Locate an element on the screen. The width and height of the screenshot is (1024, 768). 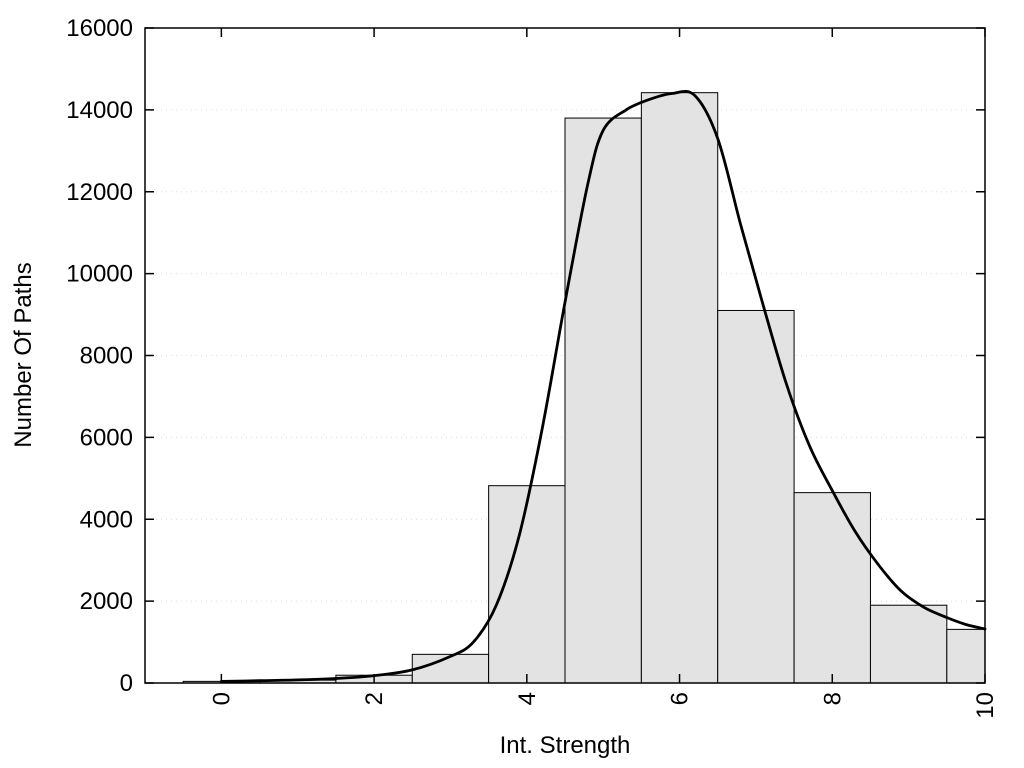
y-tick-label: 14000 is located at coordinates (99, 110).